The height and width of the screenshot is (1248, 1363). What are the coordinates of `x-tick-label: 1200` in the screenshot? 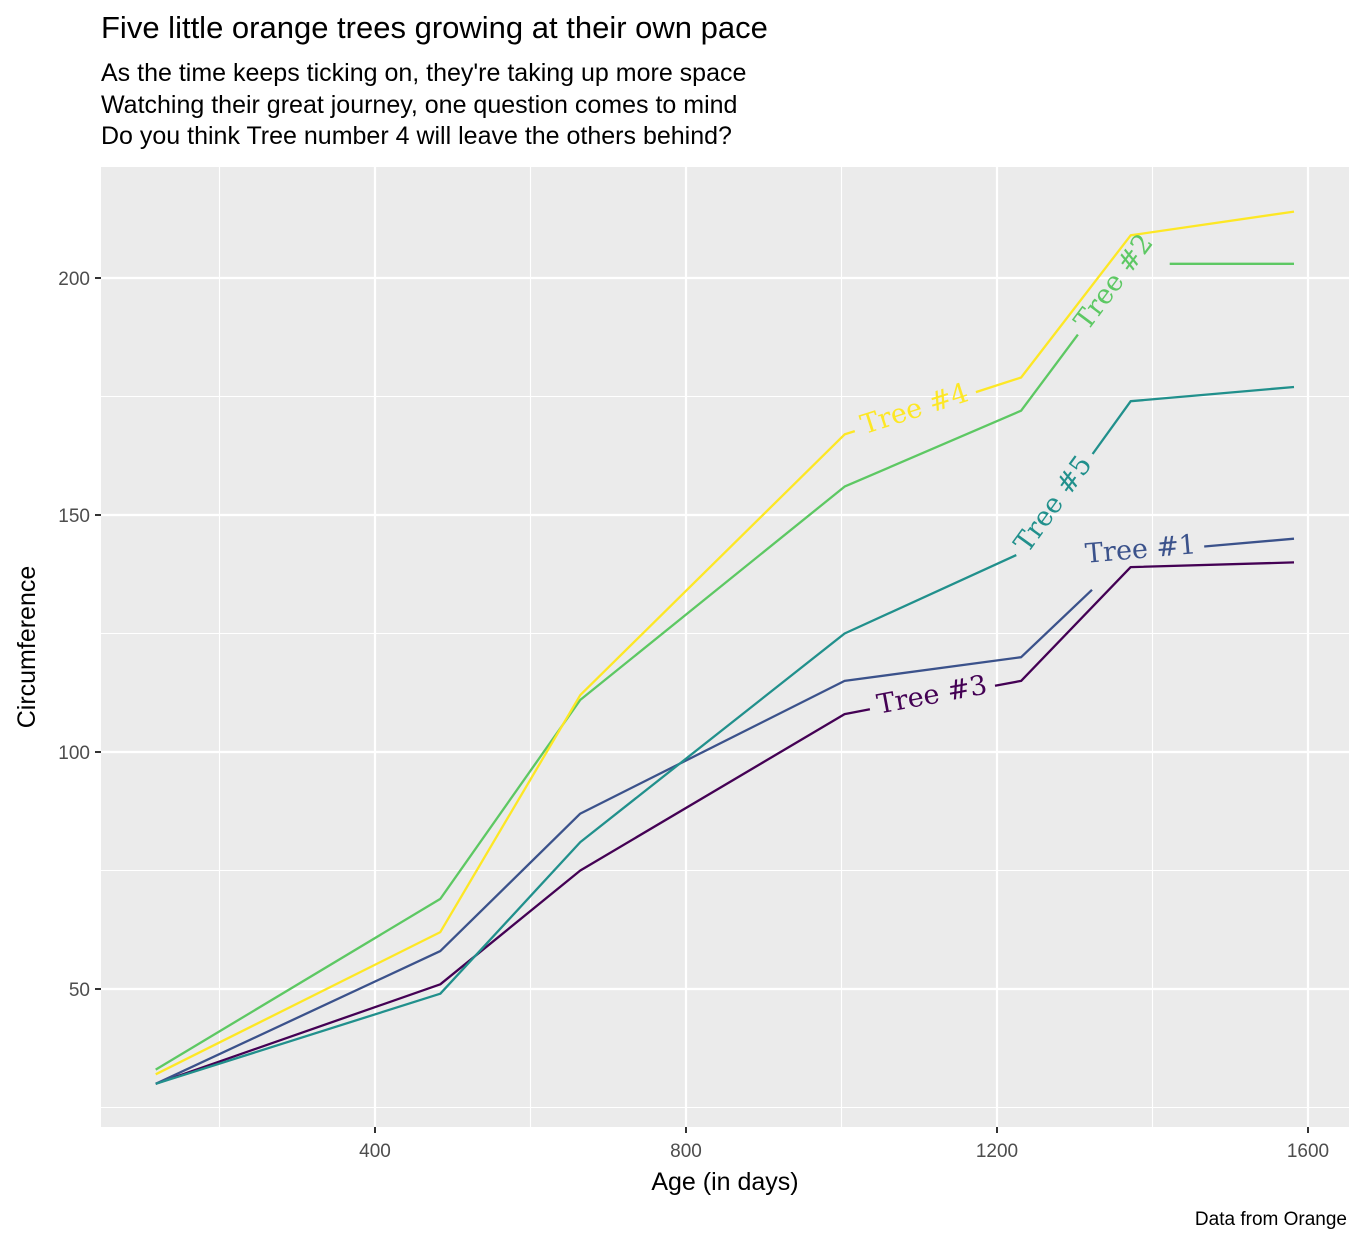 It's located at (997, 1151).